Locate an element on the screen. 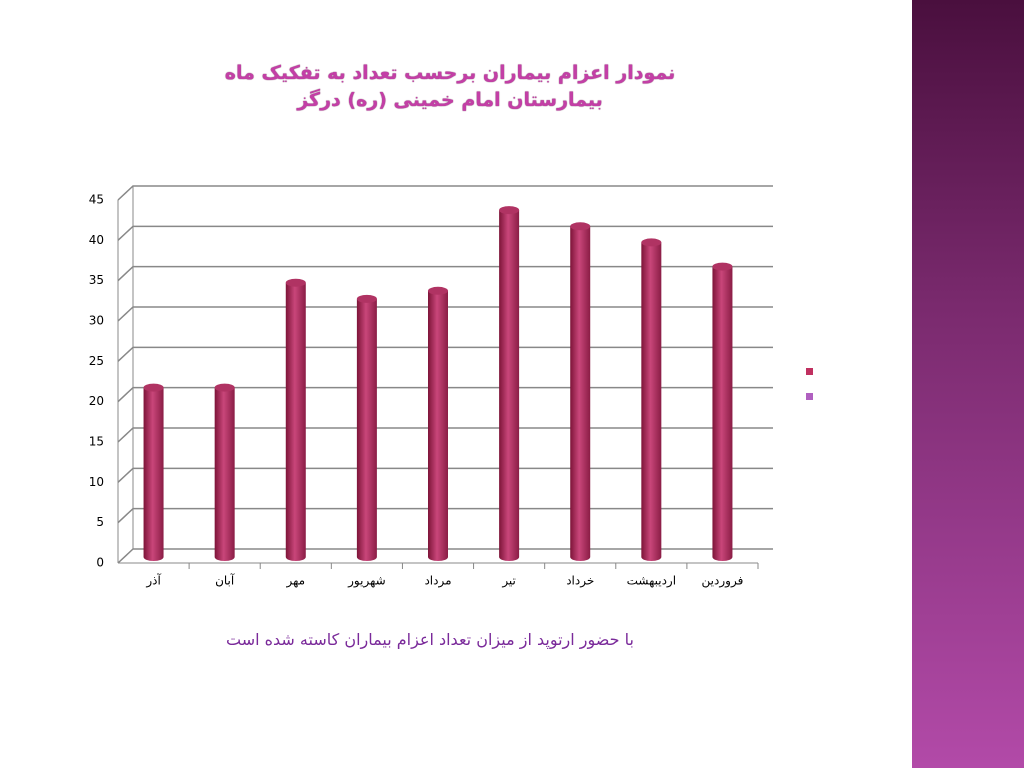 The height and width of the screenshot is (768, 1024). y-tick-label: 35 is located at coordinates (96, 280).